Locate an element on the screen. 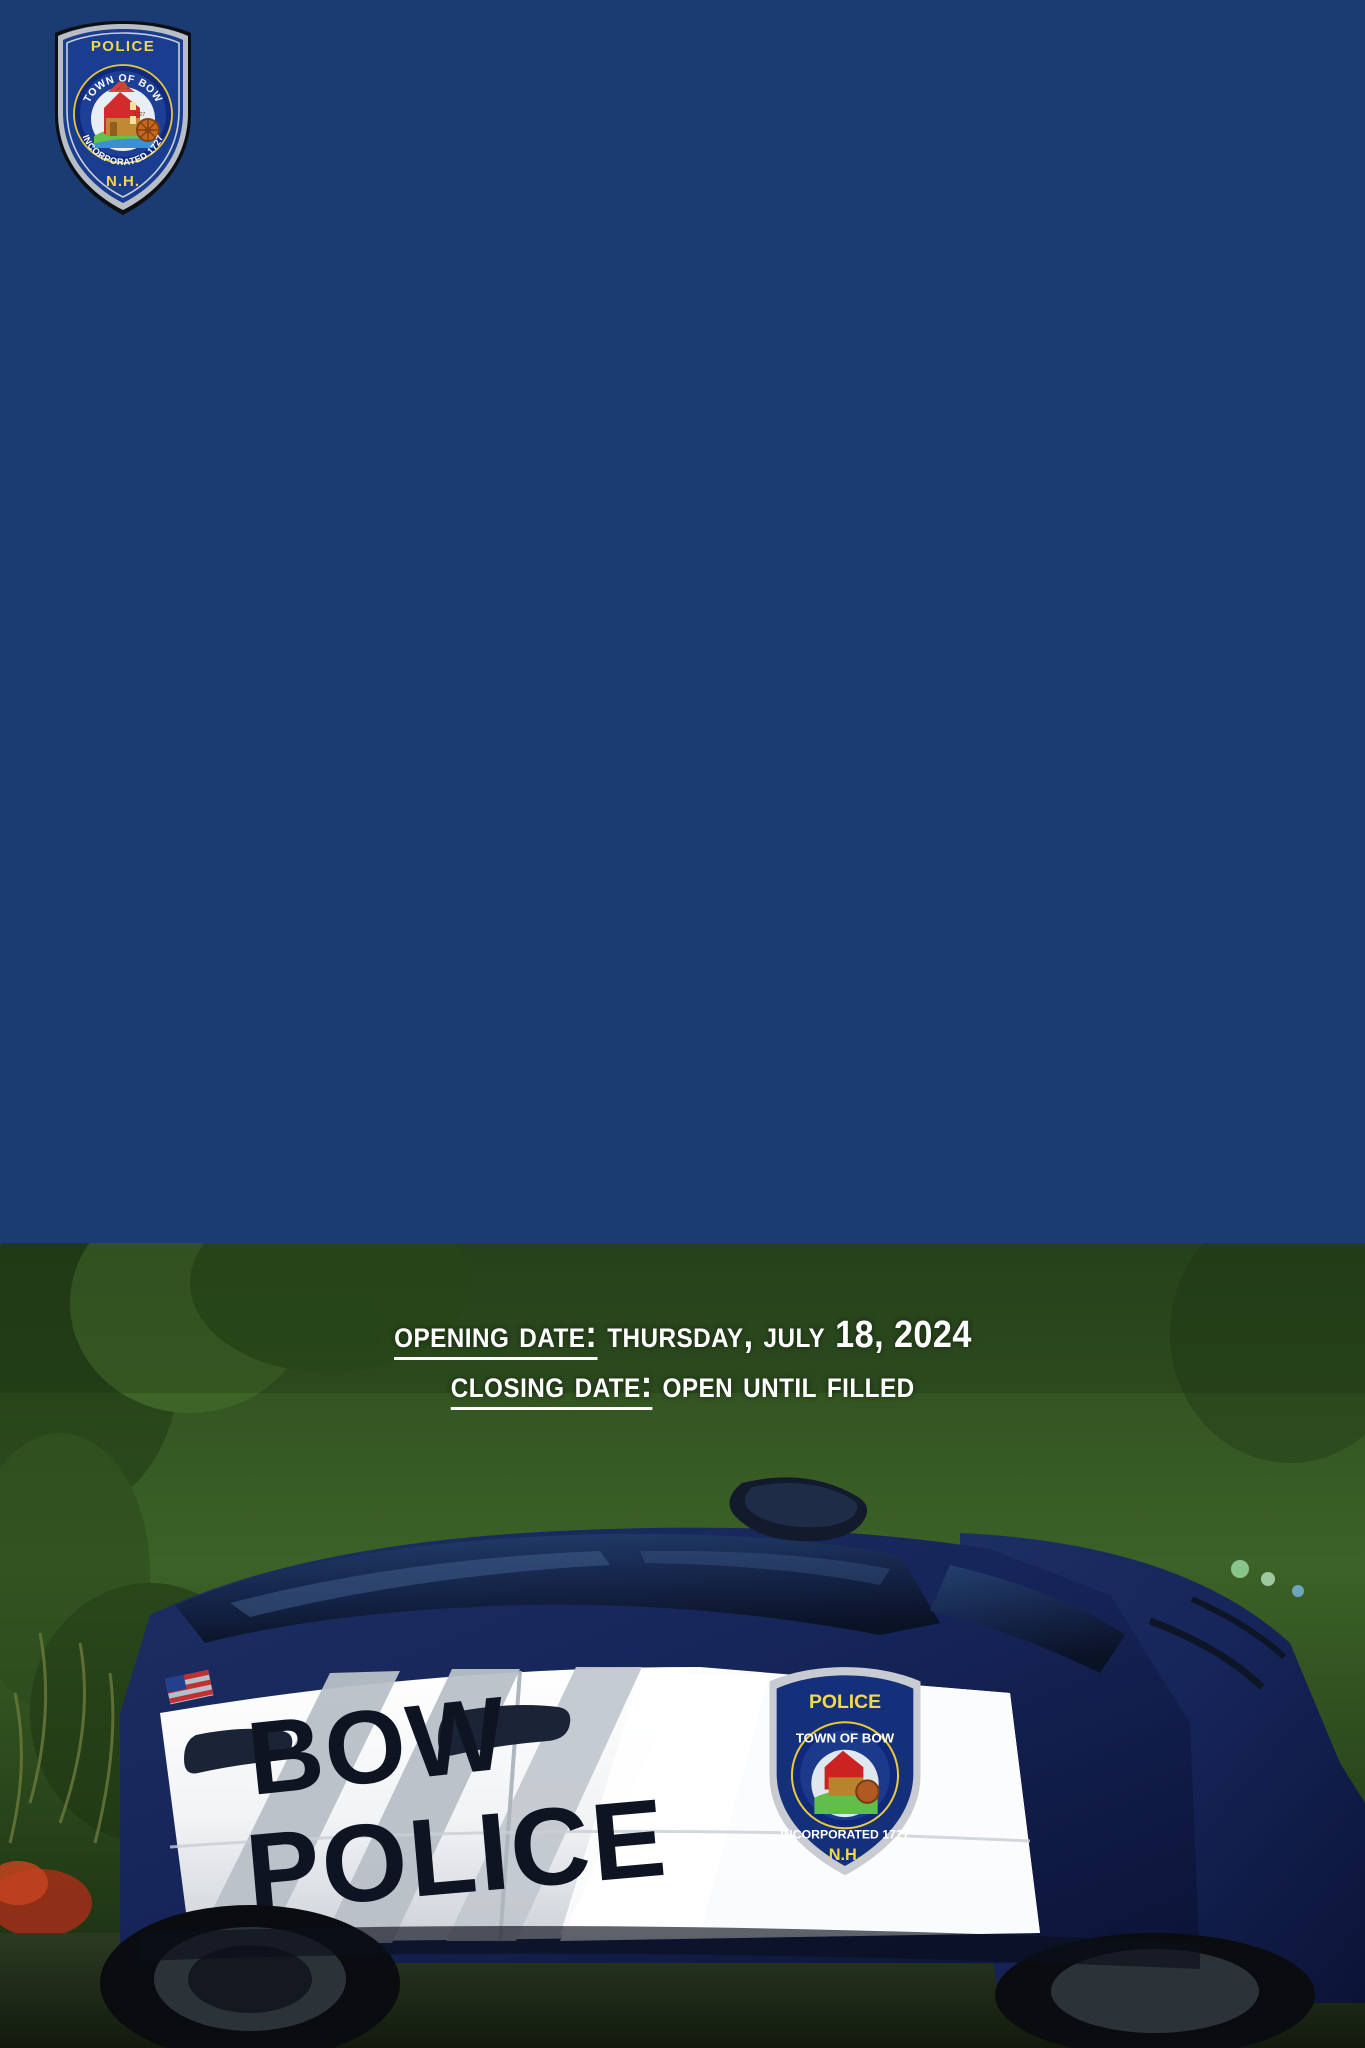 This screenshot has height=2048, width=1365. closing-date-label: Closing Date: is located at coordinates (551, 1387).